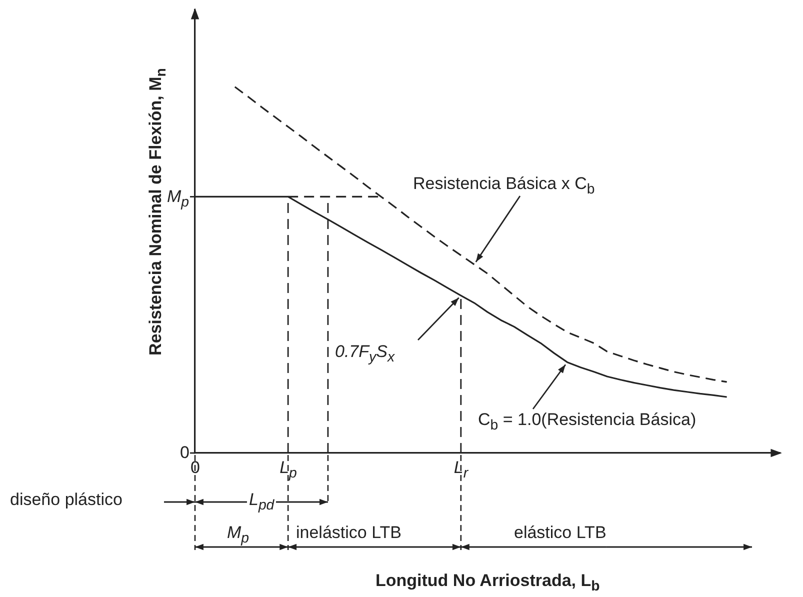  What do you see at coordinates (504, 186) in the screenshot?
I see `annotation: Resistencia Básica x C$_{b}$` at bounding box center [504, 186].